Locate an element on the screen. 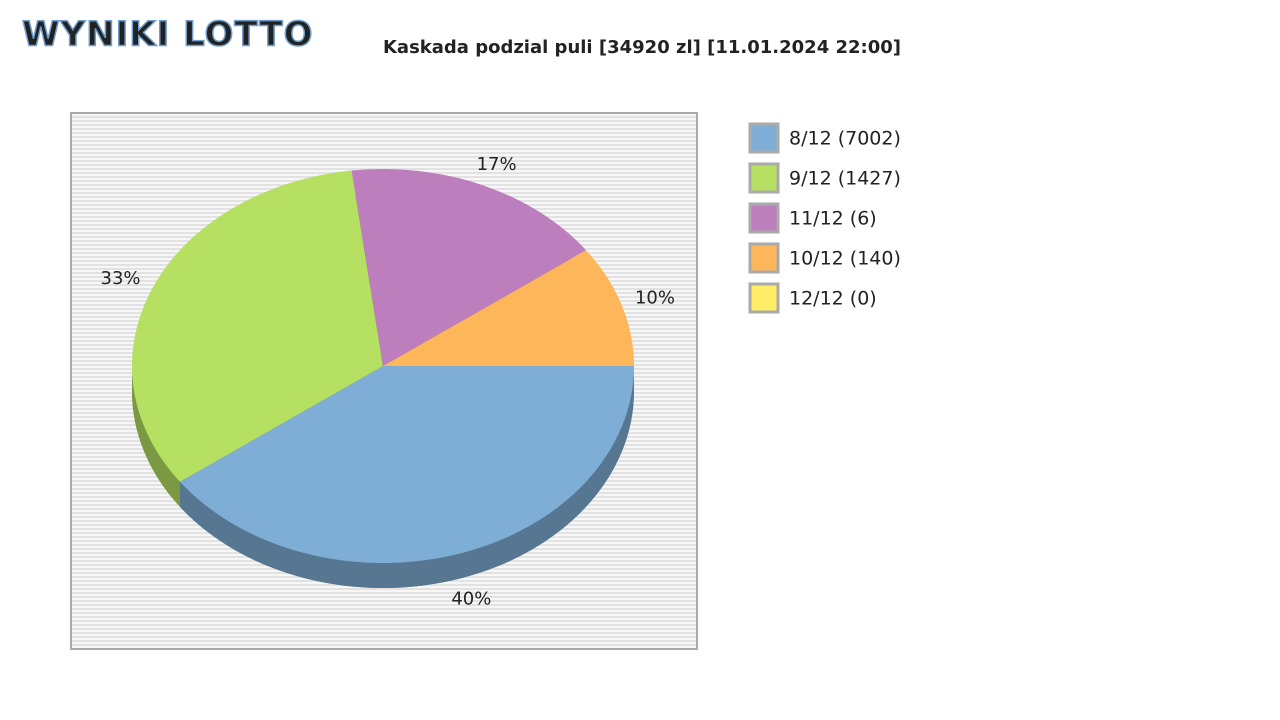  legend-label: 10/12 (140) is located at coordinates (845, 259).